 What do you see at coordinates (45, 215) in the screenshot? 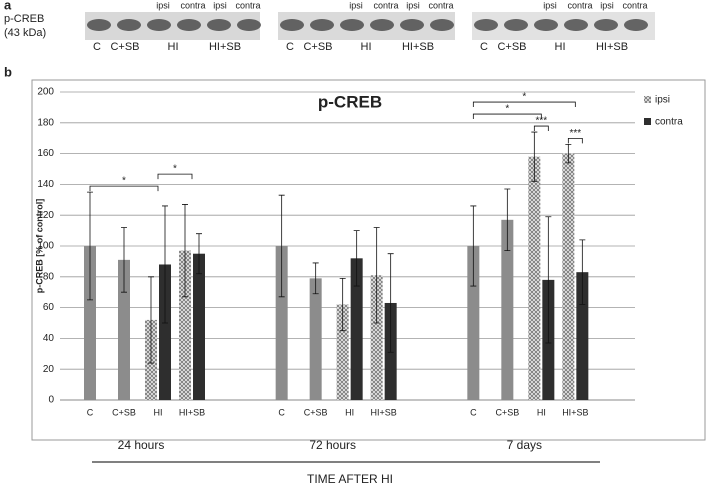
I see `y-tick-label: 120` at bounding box center [45, 215].